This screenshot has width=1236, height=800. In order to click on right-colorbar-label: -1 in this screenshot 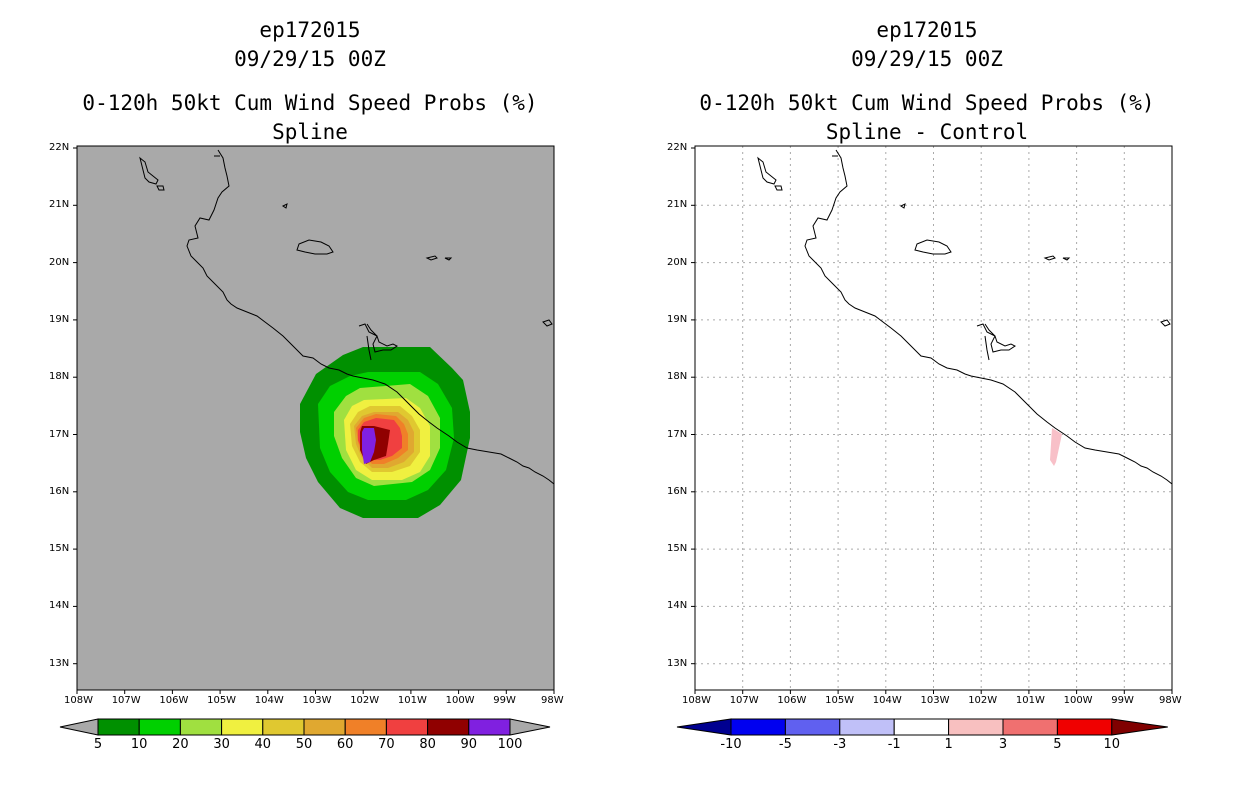, I will do `click(894, 744)`.